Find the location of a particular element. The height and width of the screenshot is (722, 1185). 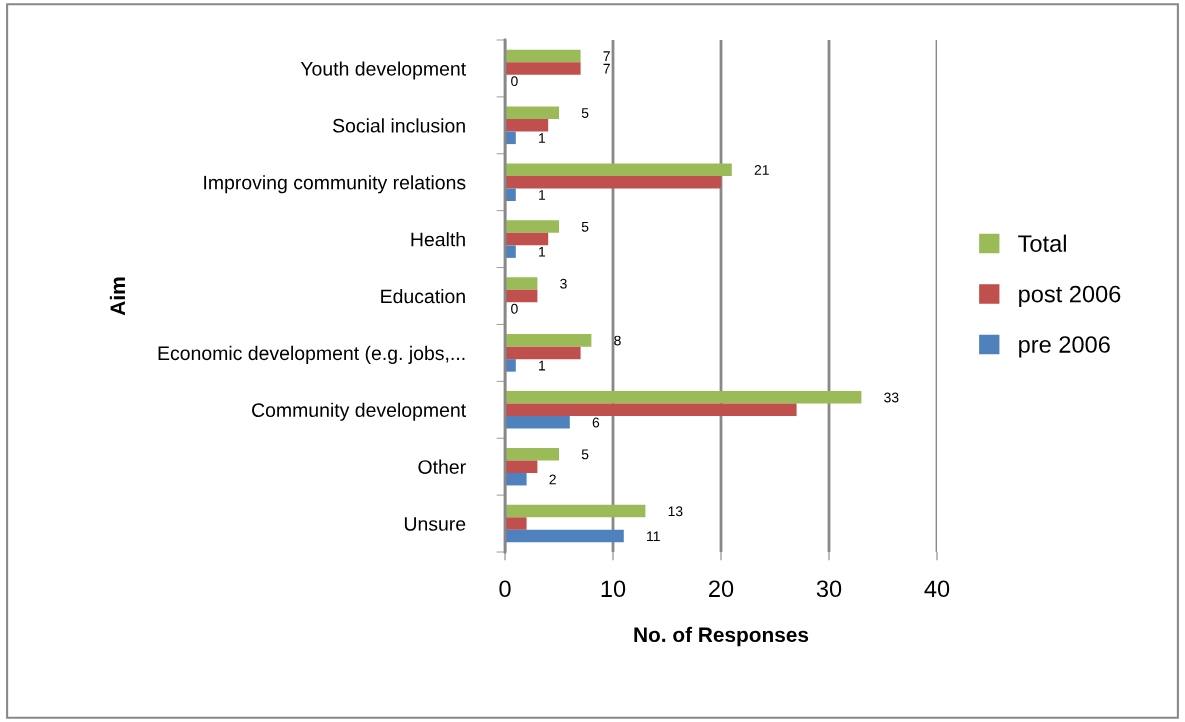

x-axis-title: No. of Responses is located at coordinates (721, 636).